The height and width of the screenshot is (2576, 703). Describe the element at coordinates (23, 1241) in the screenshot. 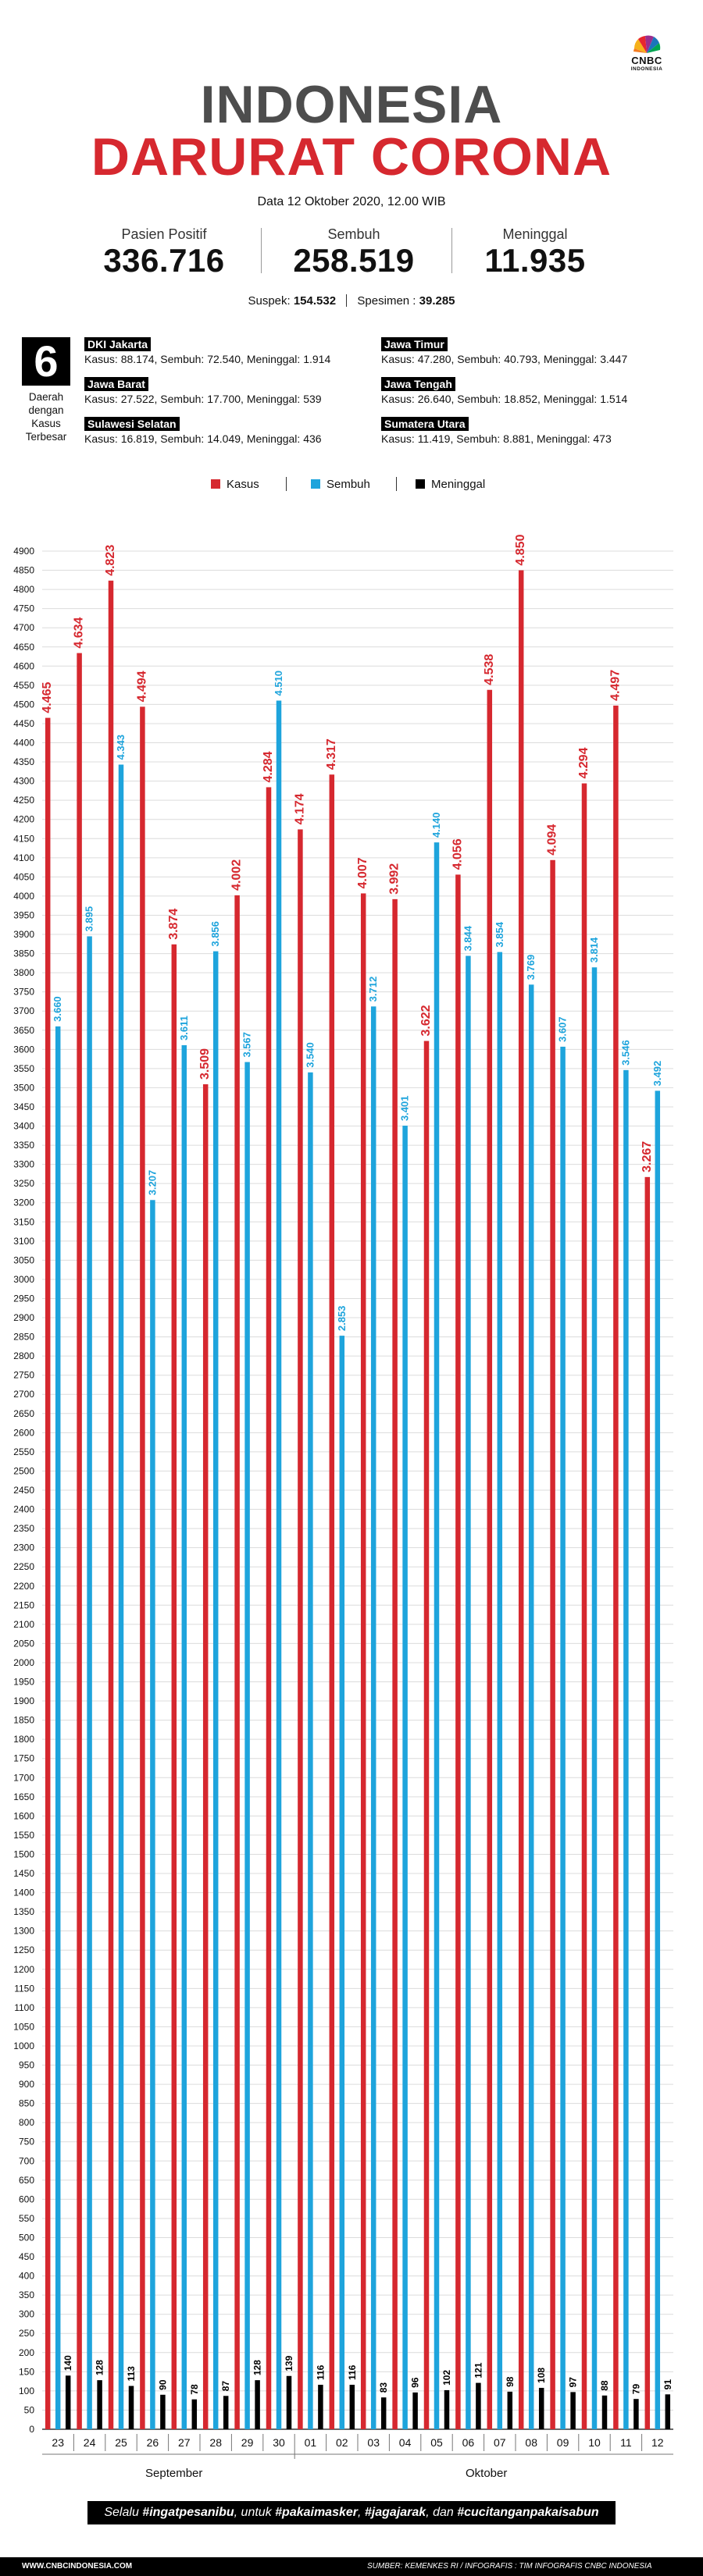

I see `y-tick-label: 3100` at that location.